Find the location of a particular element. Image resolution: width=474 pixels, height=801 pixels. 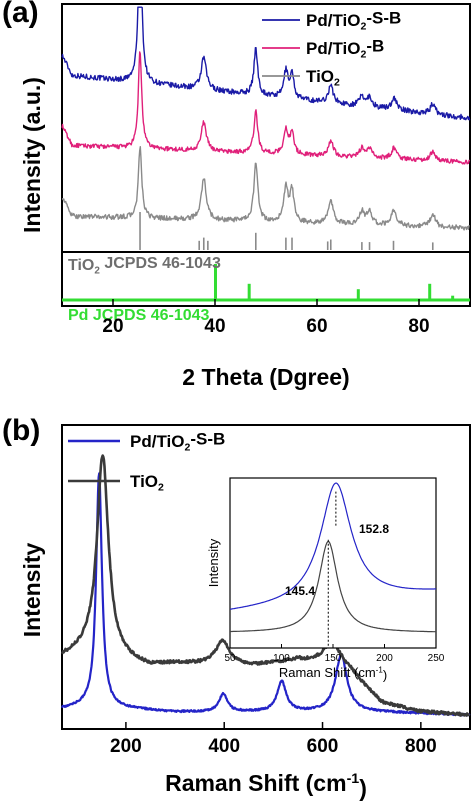

inset-annotation-145: 145.4 is located at coordinates (300, 591).